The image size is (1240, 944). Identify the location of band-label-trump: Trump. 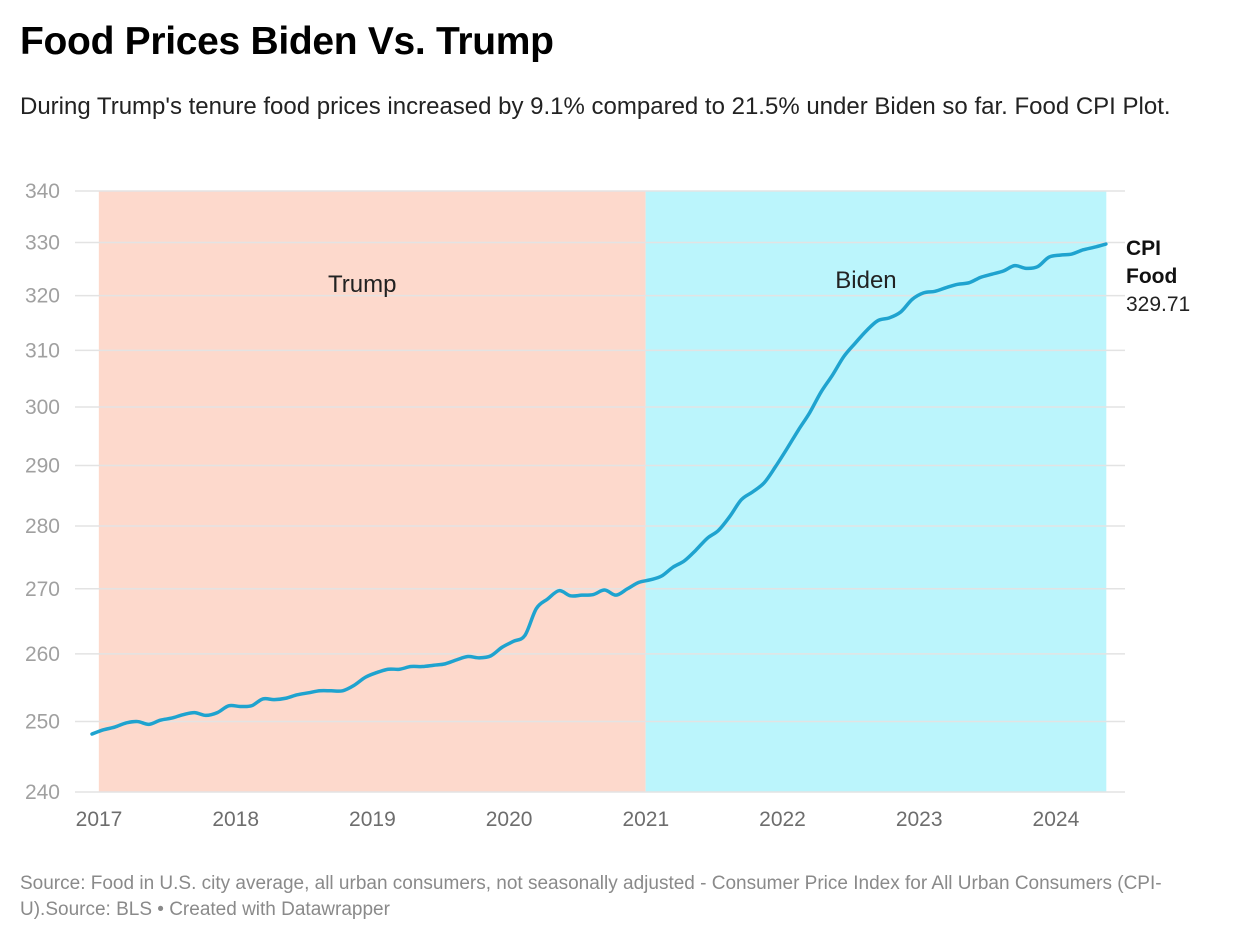
(362, 284).